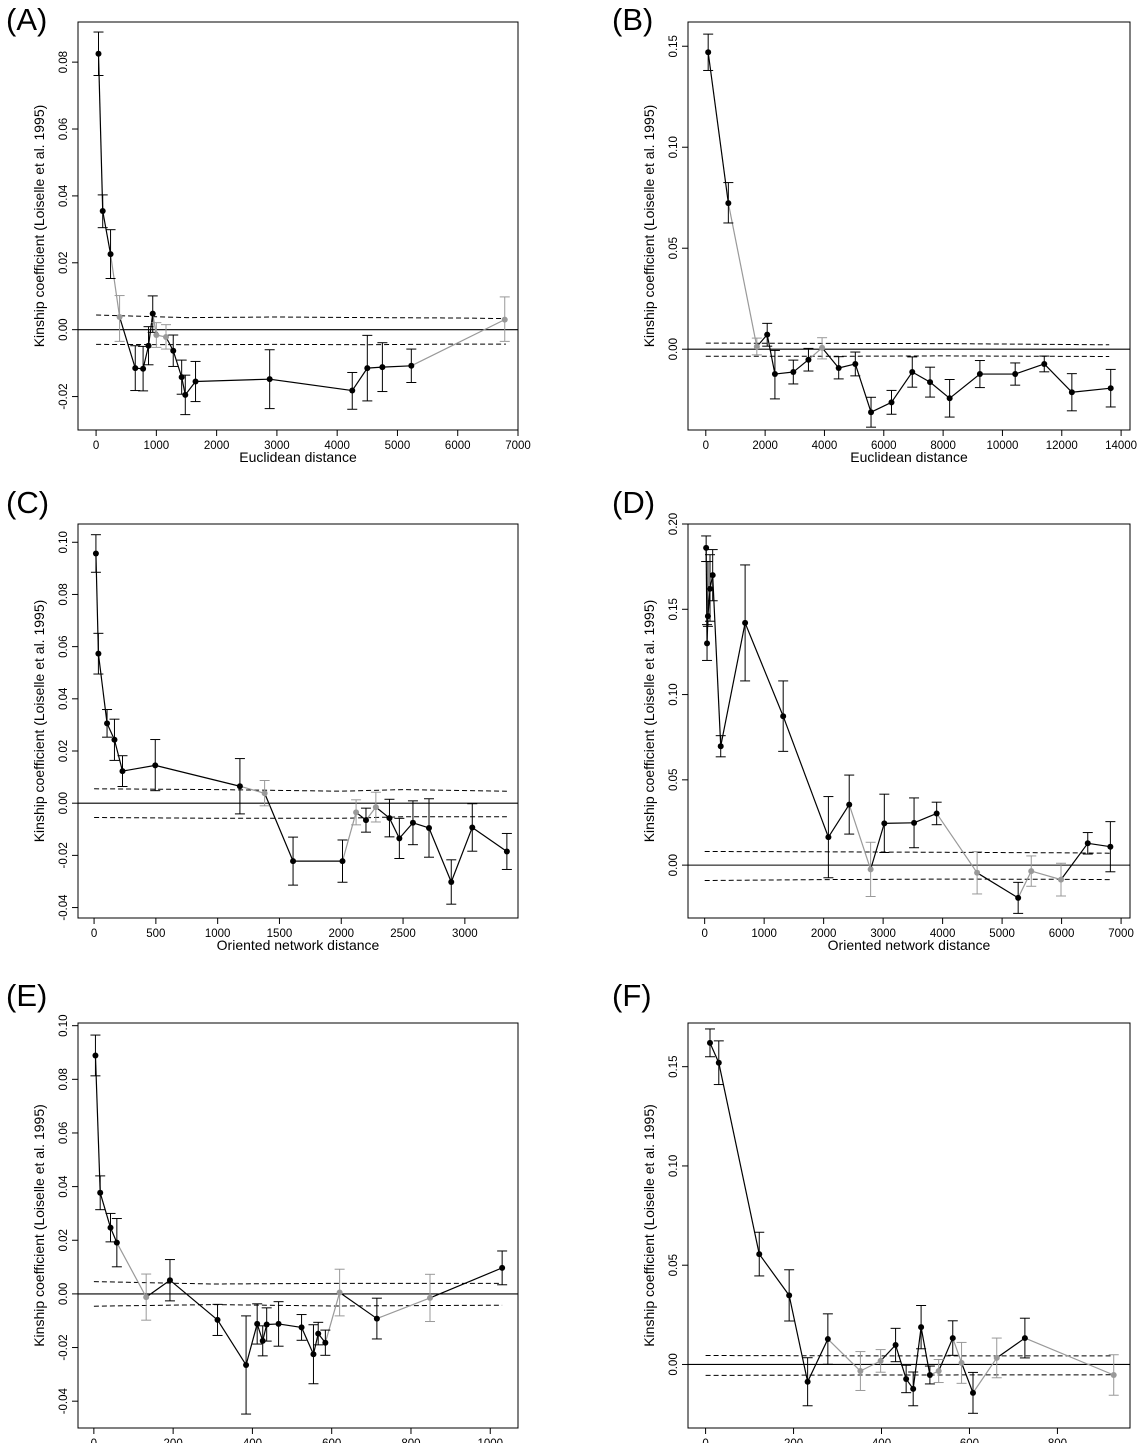  I want to click on envelope-lower, so click(909, 1375).